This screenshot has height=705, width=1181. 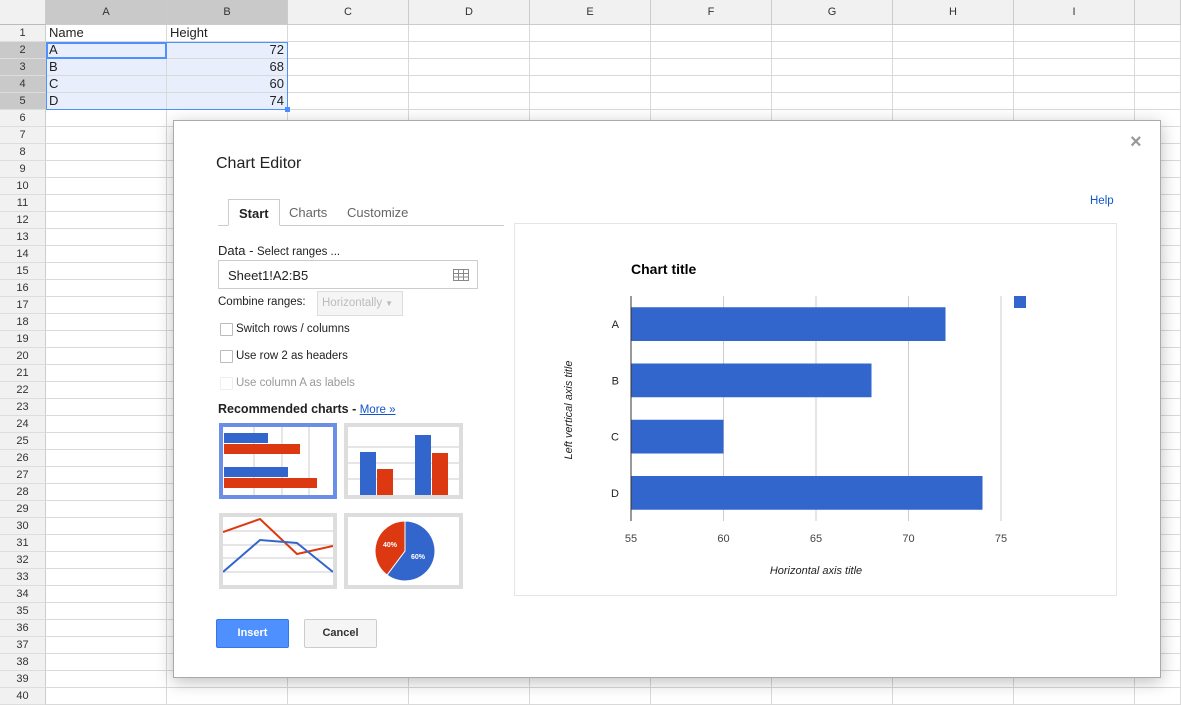 What do you see at coordinates (360, 303) in the screenshot?
I see `combine-ranges-select: Horizontally ▼` at bounding box center [360, 303].